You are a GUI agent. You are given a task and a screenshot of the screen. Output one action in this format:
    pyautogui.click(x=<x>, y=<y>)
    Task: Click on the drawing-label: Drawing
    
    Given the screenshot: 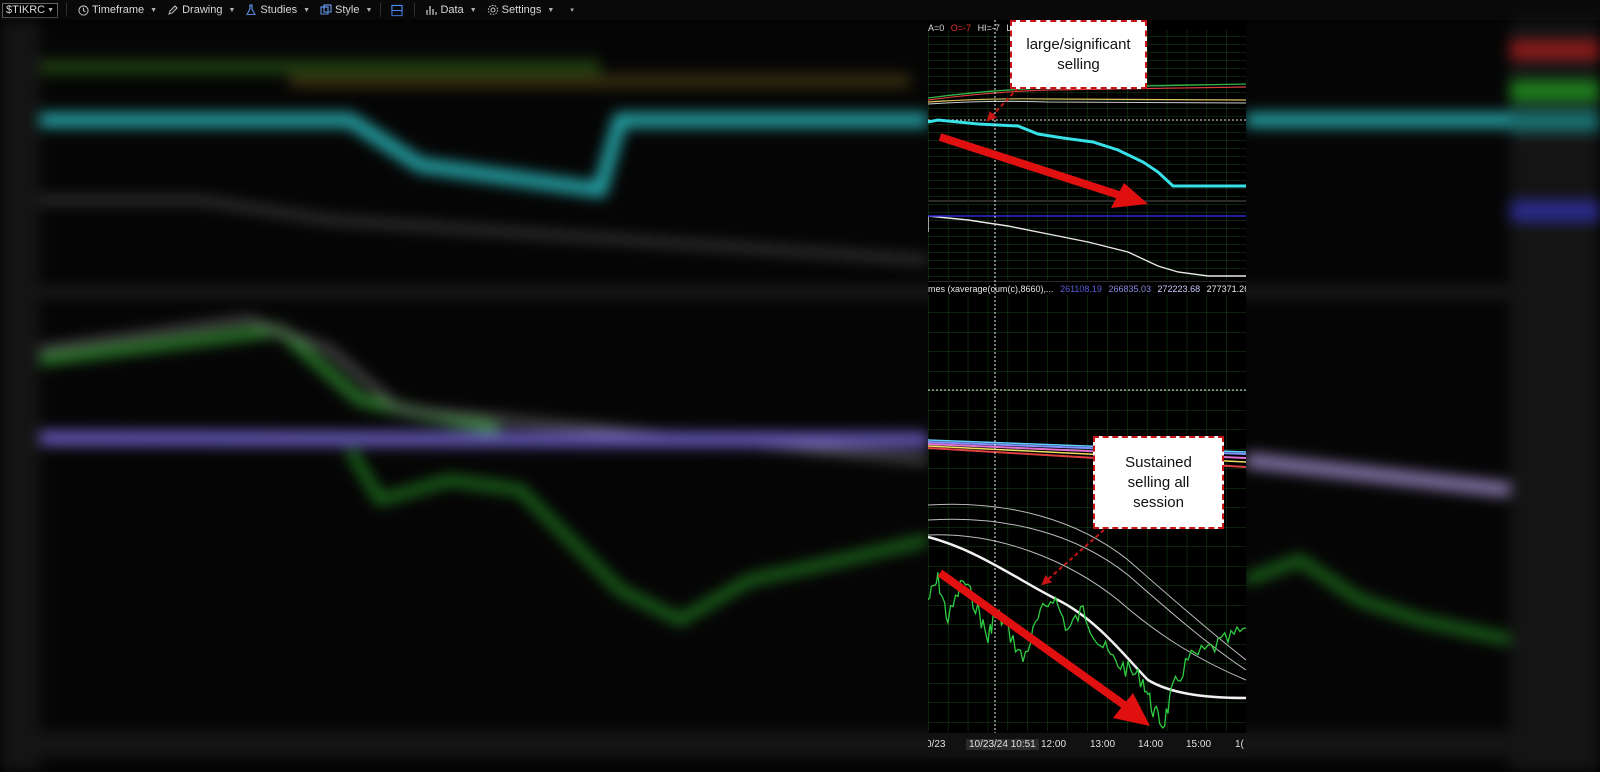 What is the action you would take?
    pyautogui.click(x=202, y=10)
    